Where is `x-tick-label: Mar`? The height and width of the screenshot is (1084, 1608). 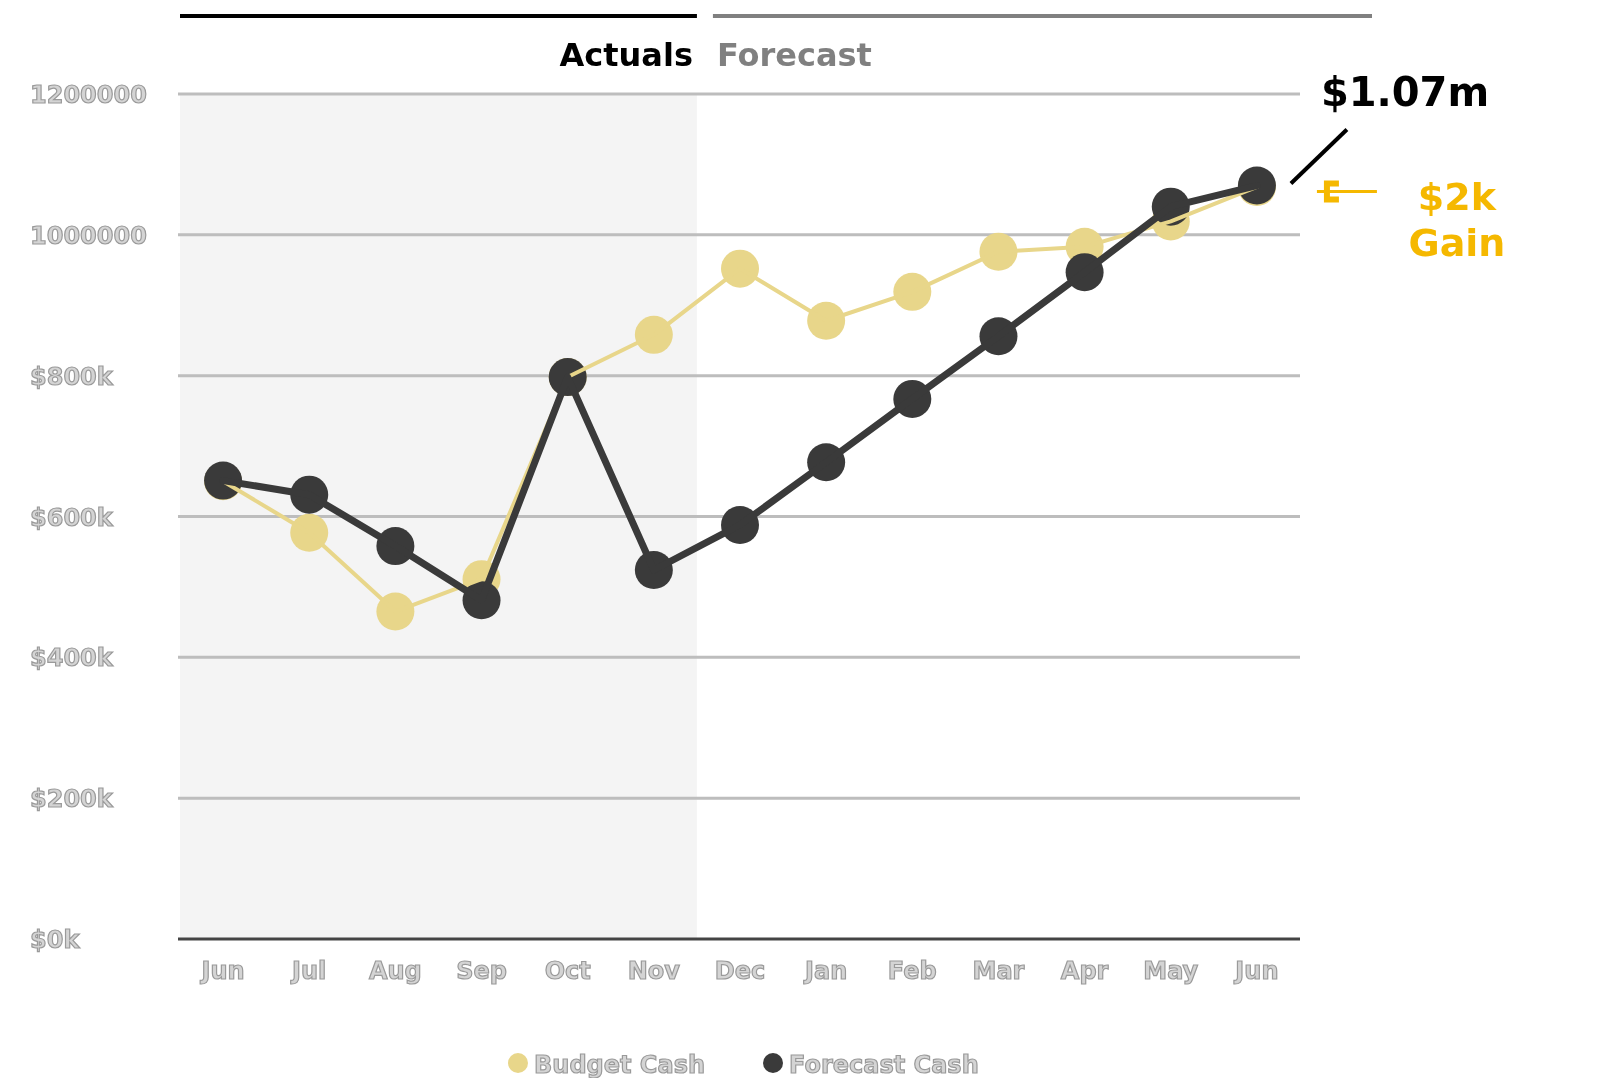 x-tick-label: Mar is located at coordinates (998, 971).